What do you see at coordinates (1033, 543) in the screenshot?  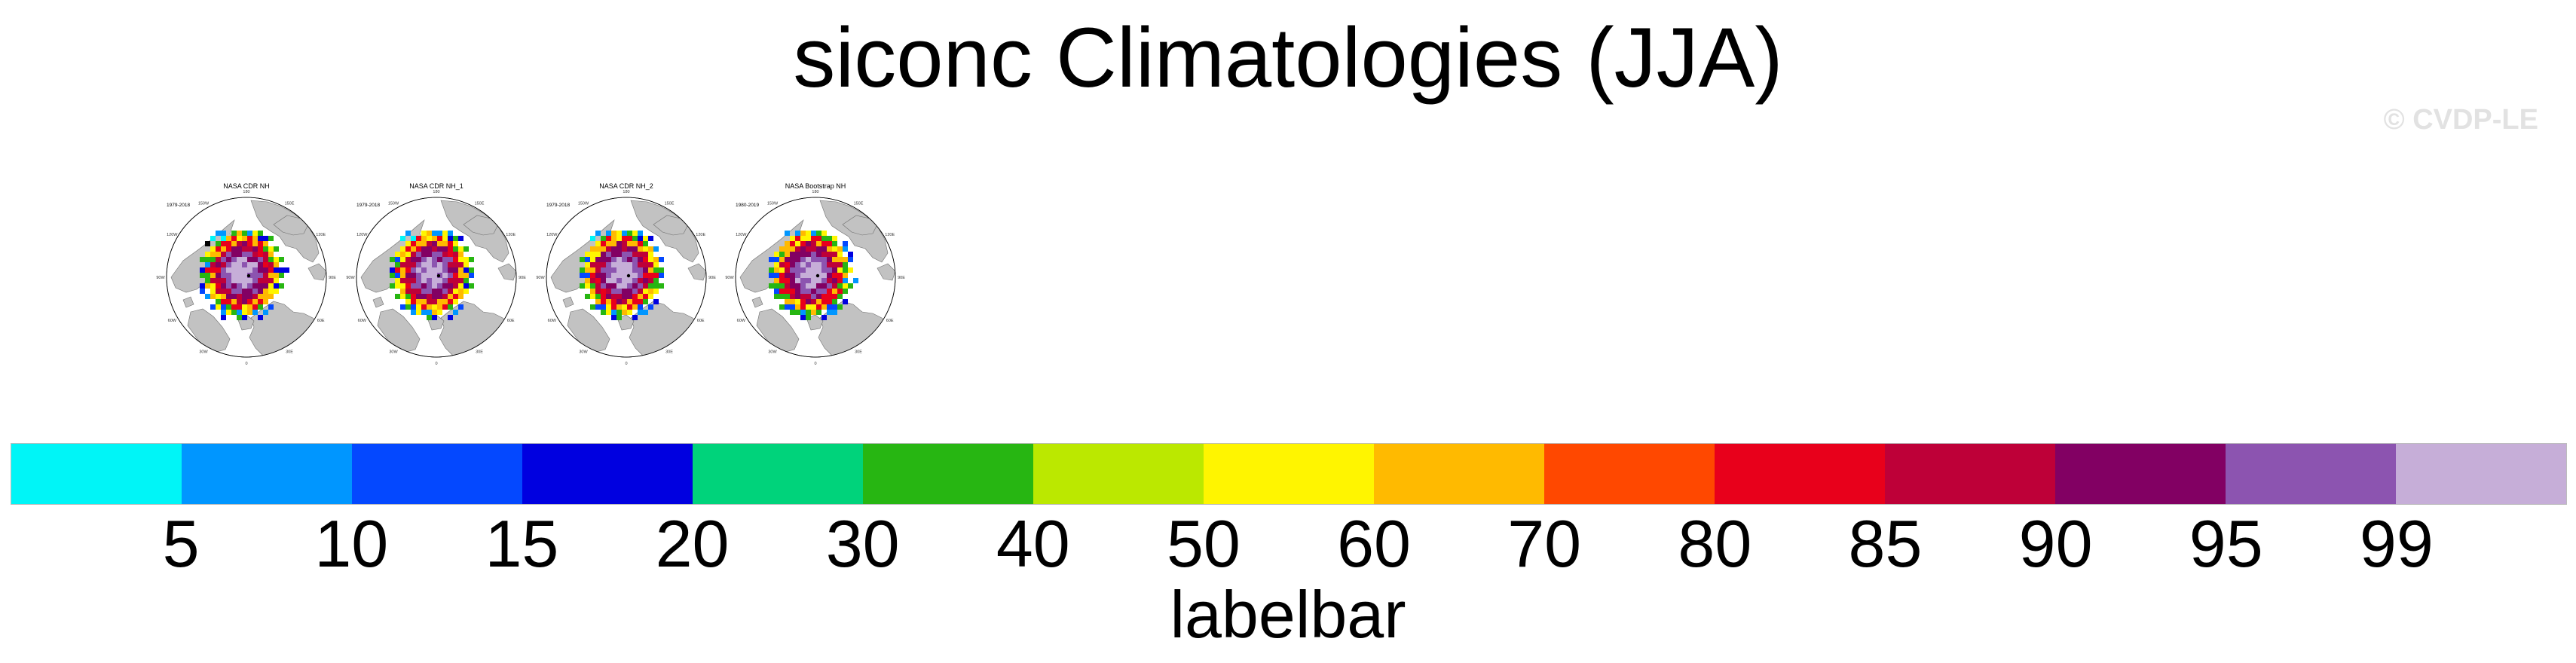 I see `labelbar-tick-label: 40` at bounding box center [1033, 543].